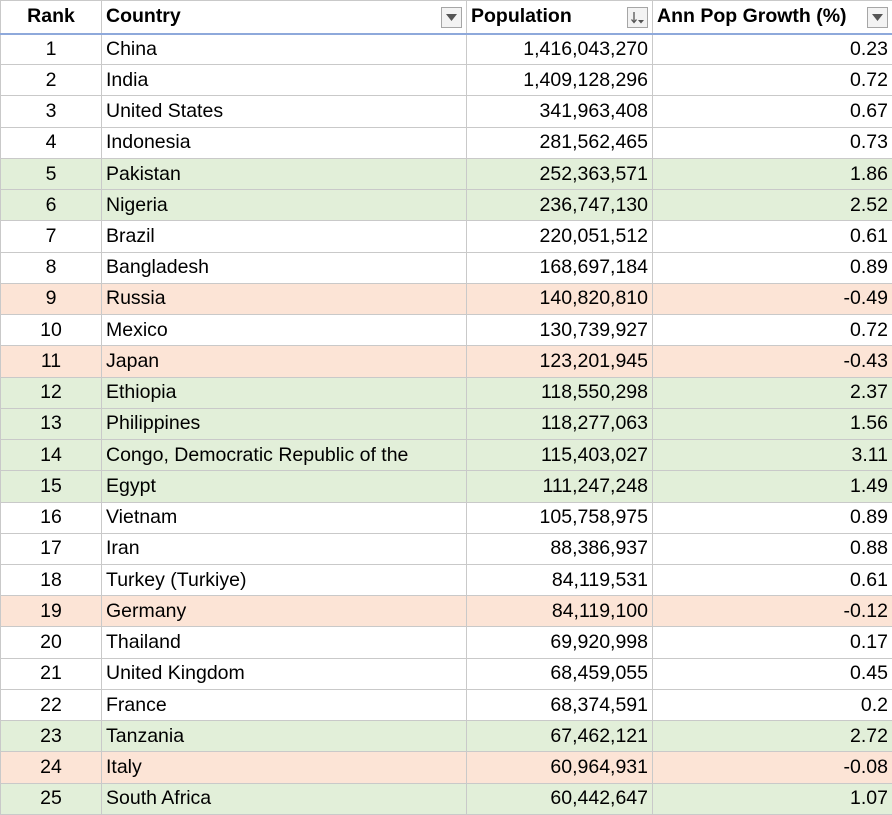  What do you see at coordinates (51, 736) in the screenshot?
I see `rank-cell: 23` at bounding box center [51, 736].